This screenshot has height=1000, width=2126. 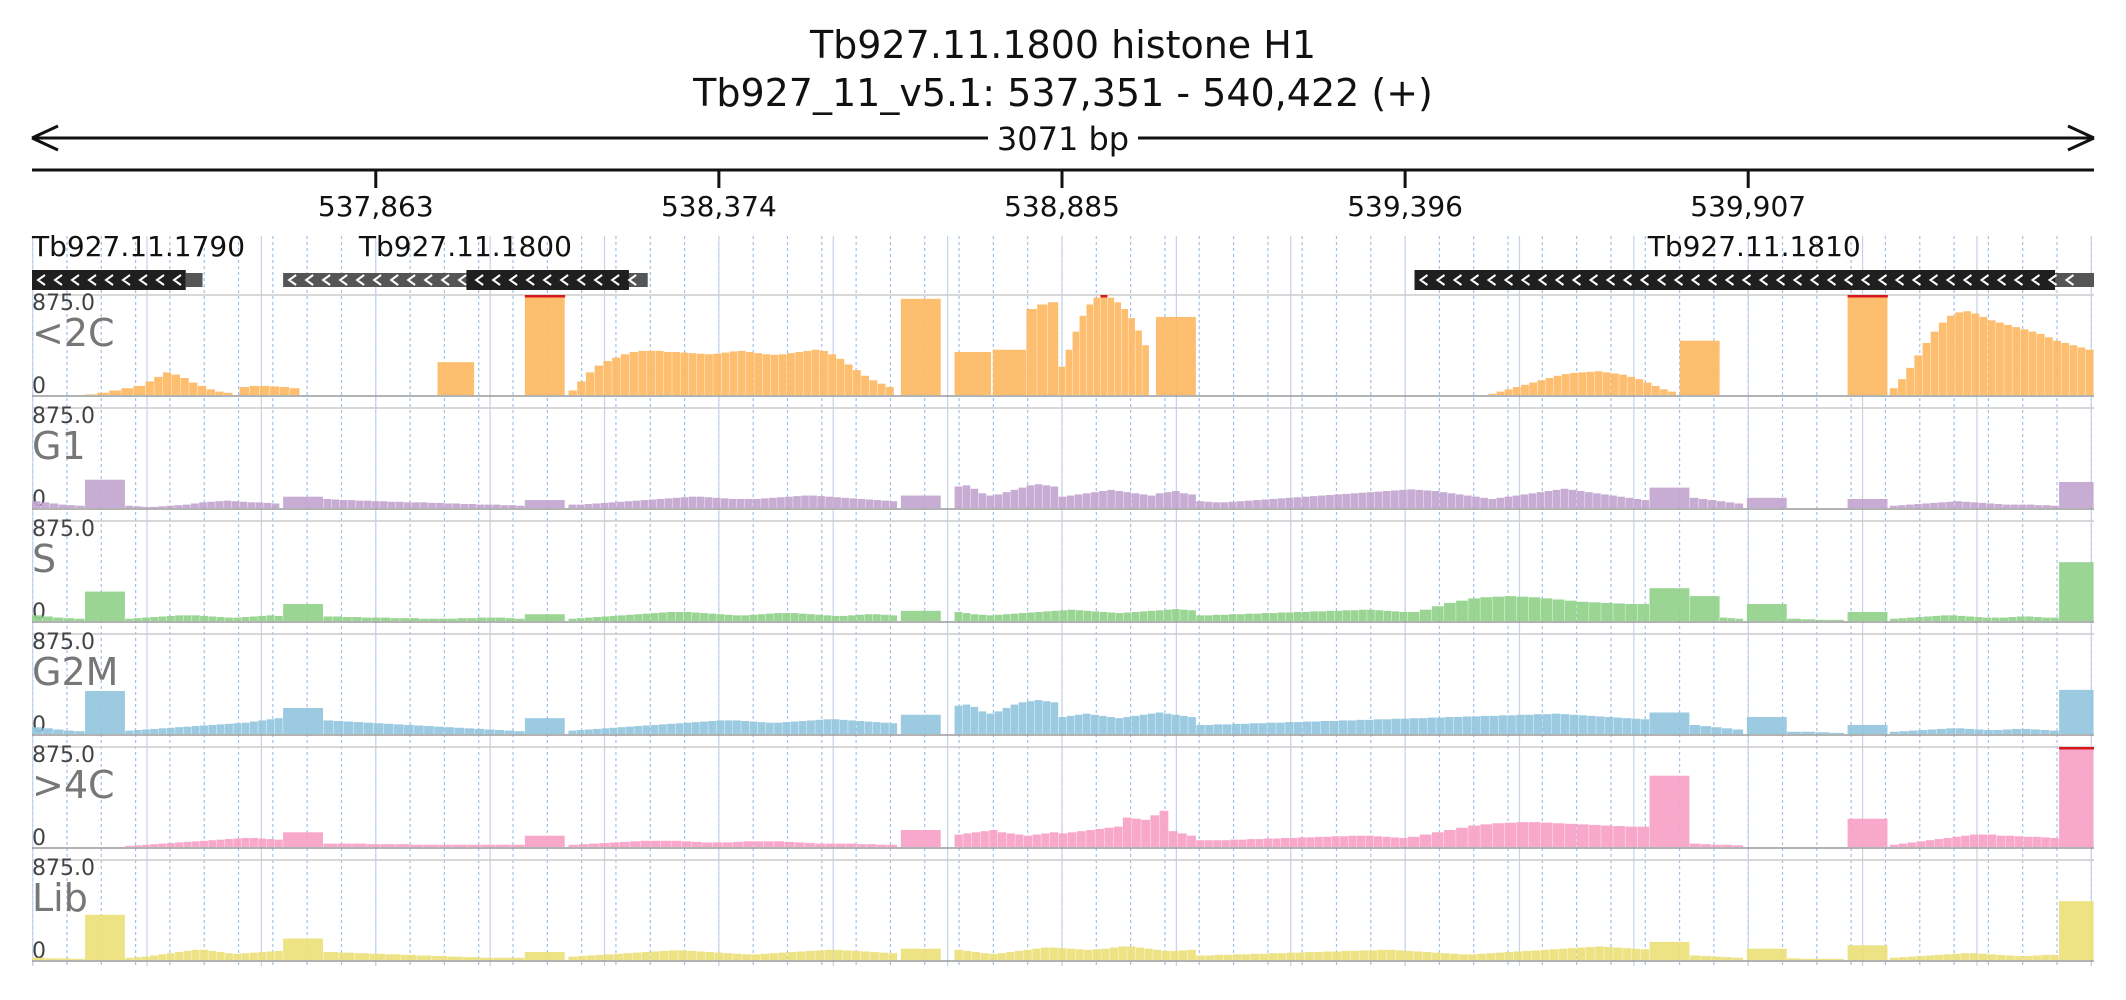 I want to click on track-name: >4C, so click(x=73, y=785).